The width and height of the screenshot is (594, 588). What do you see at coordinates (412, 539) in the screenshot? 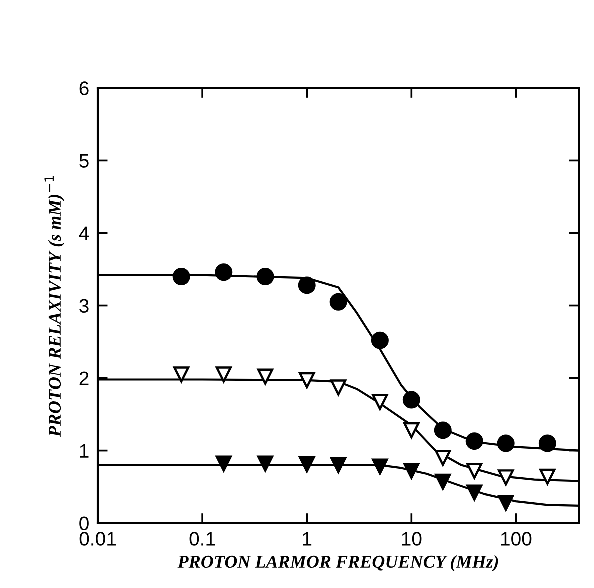
I see `x-tick-label: 10` at bounding box center [412, 539].